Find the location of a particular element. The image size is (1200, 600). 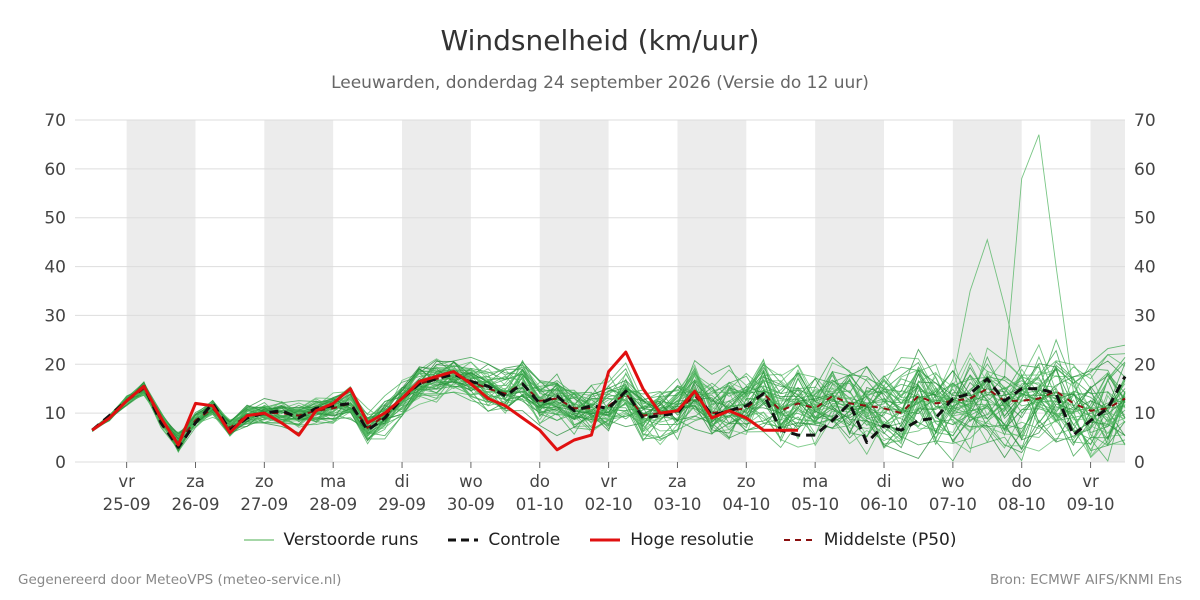

y-tick-label-left: 0 is located at coordinates (60, 463).